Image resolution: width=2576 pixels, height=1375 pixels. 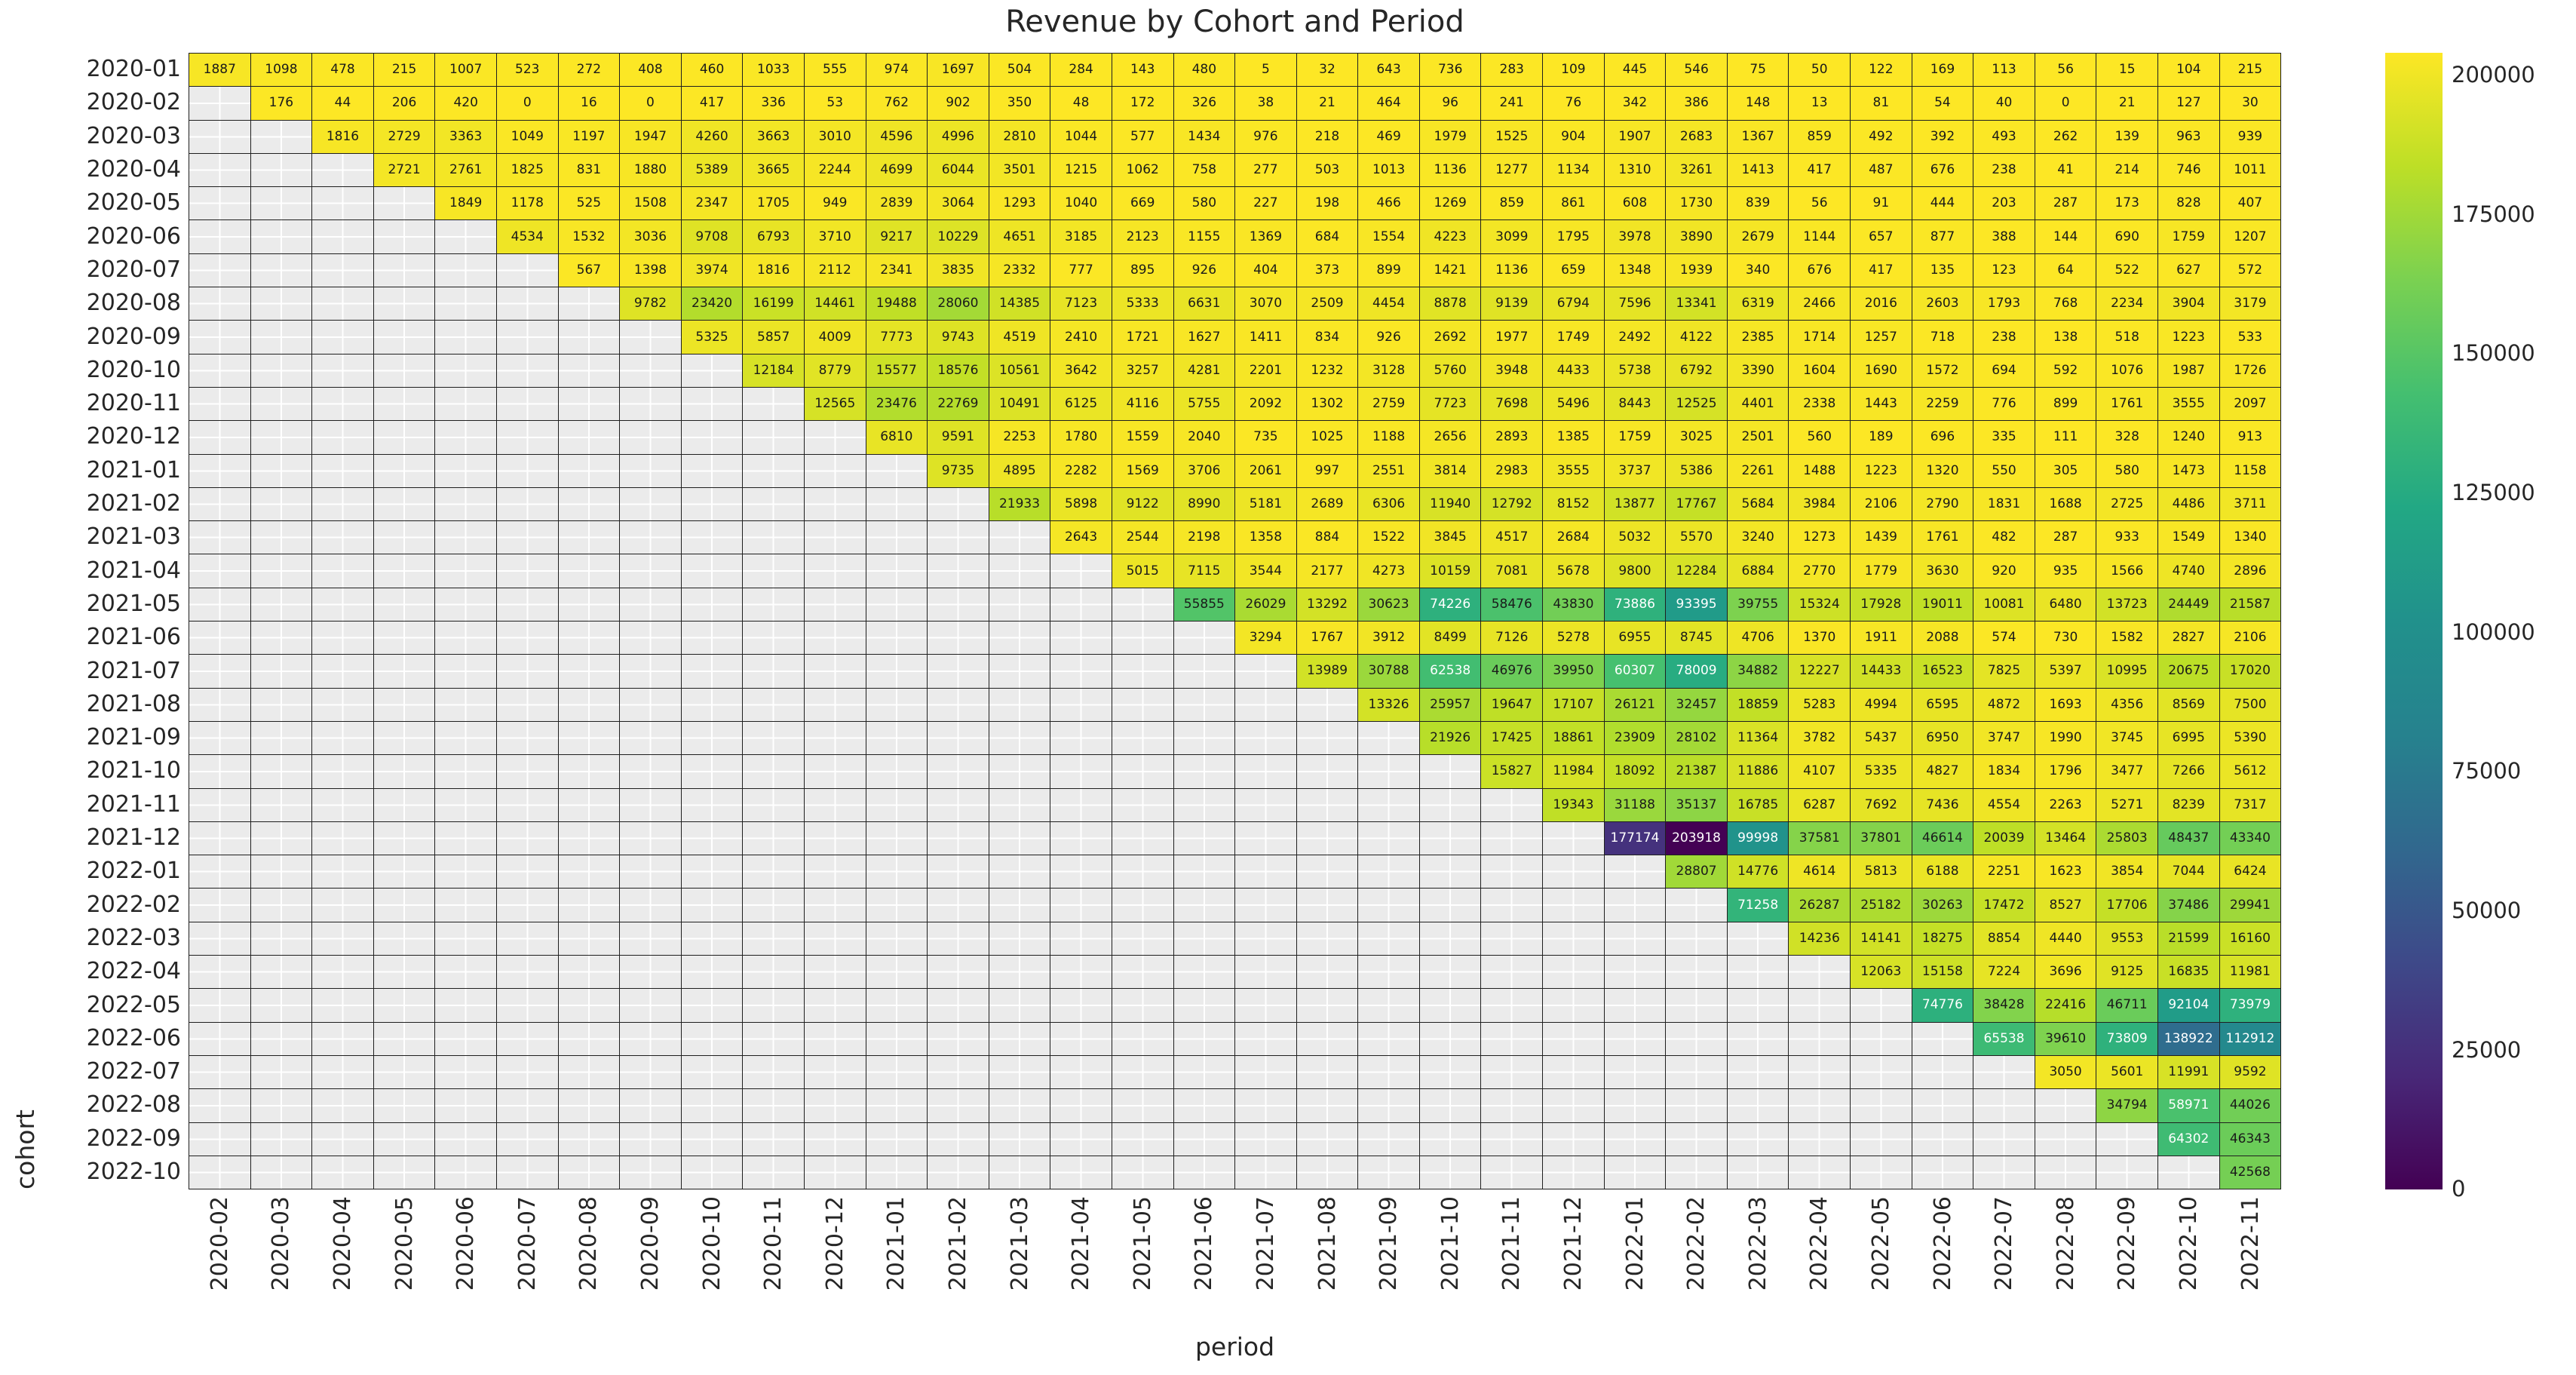 I want to click on y-tick-label: 2022-06, so click(x=133, y=1037).